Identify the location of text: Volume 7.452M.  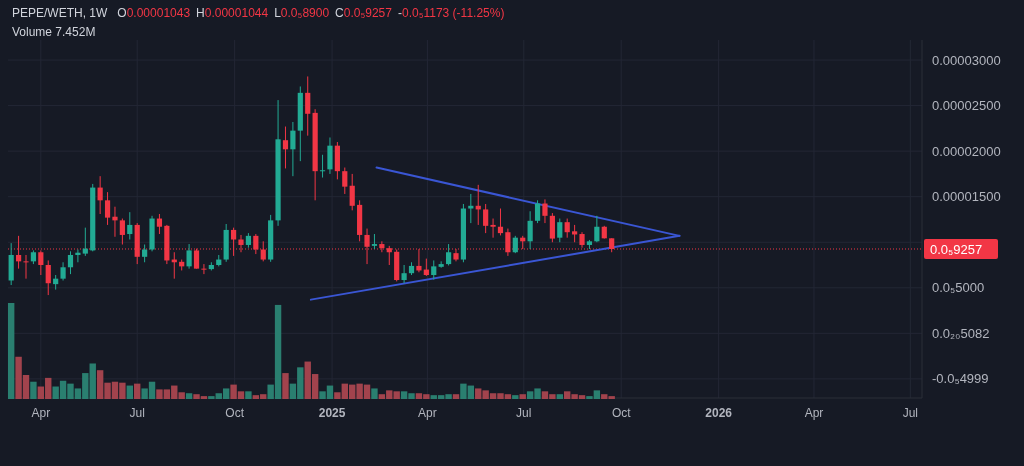
(54, 32).